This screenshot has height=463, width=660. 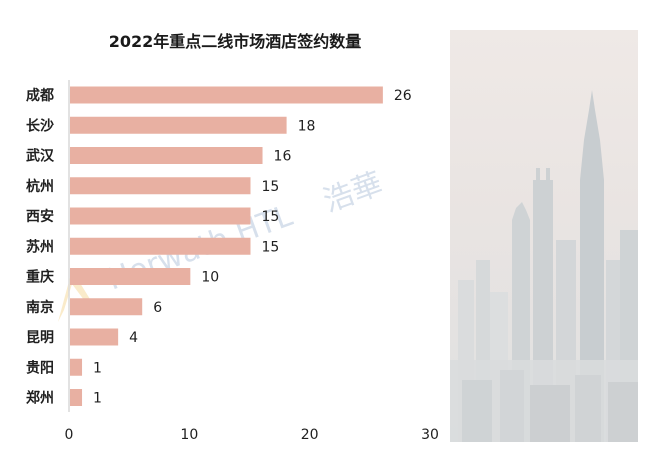 I want to click on category-label: 重庆, so click(x=40, y=277).